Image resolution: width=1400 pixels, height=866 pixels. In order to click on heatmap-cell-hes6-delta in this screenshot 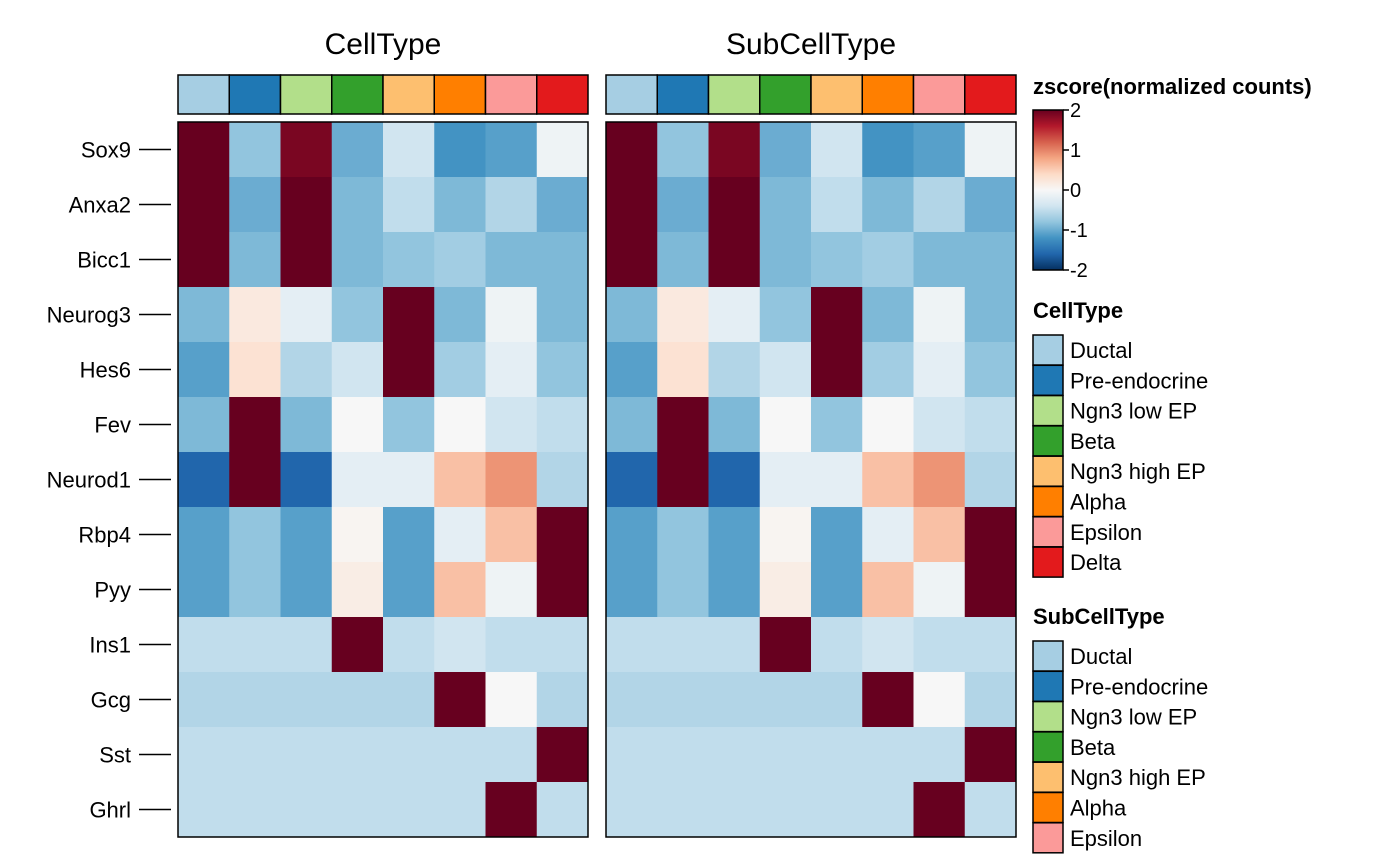, I will do `click(990, 370)`.